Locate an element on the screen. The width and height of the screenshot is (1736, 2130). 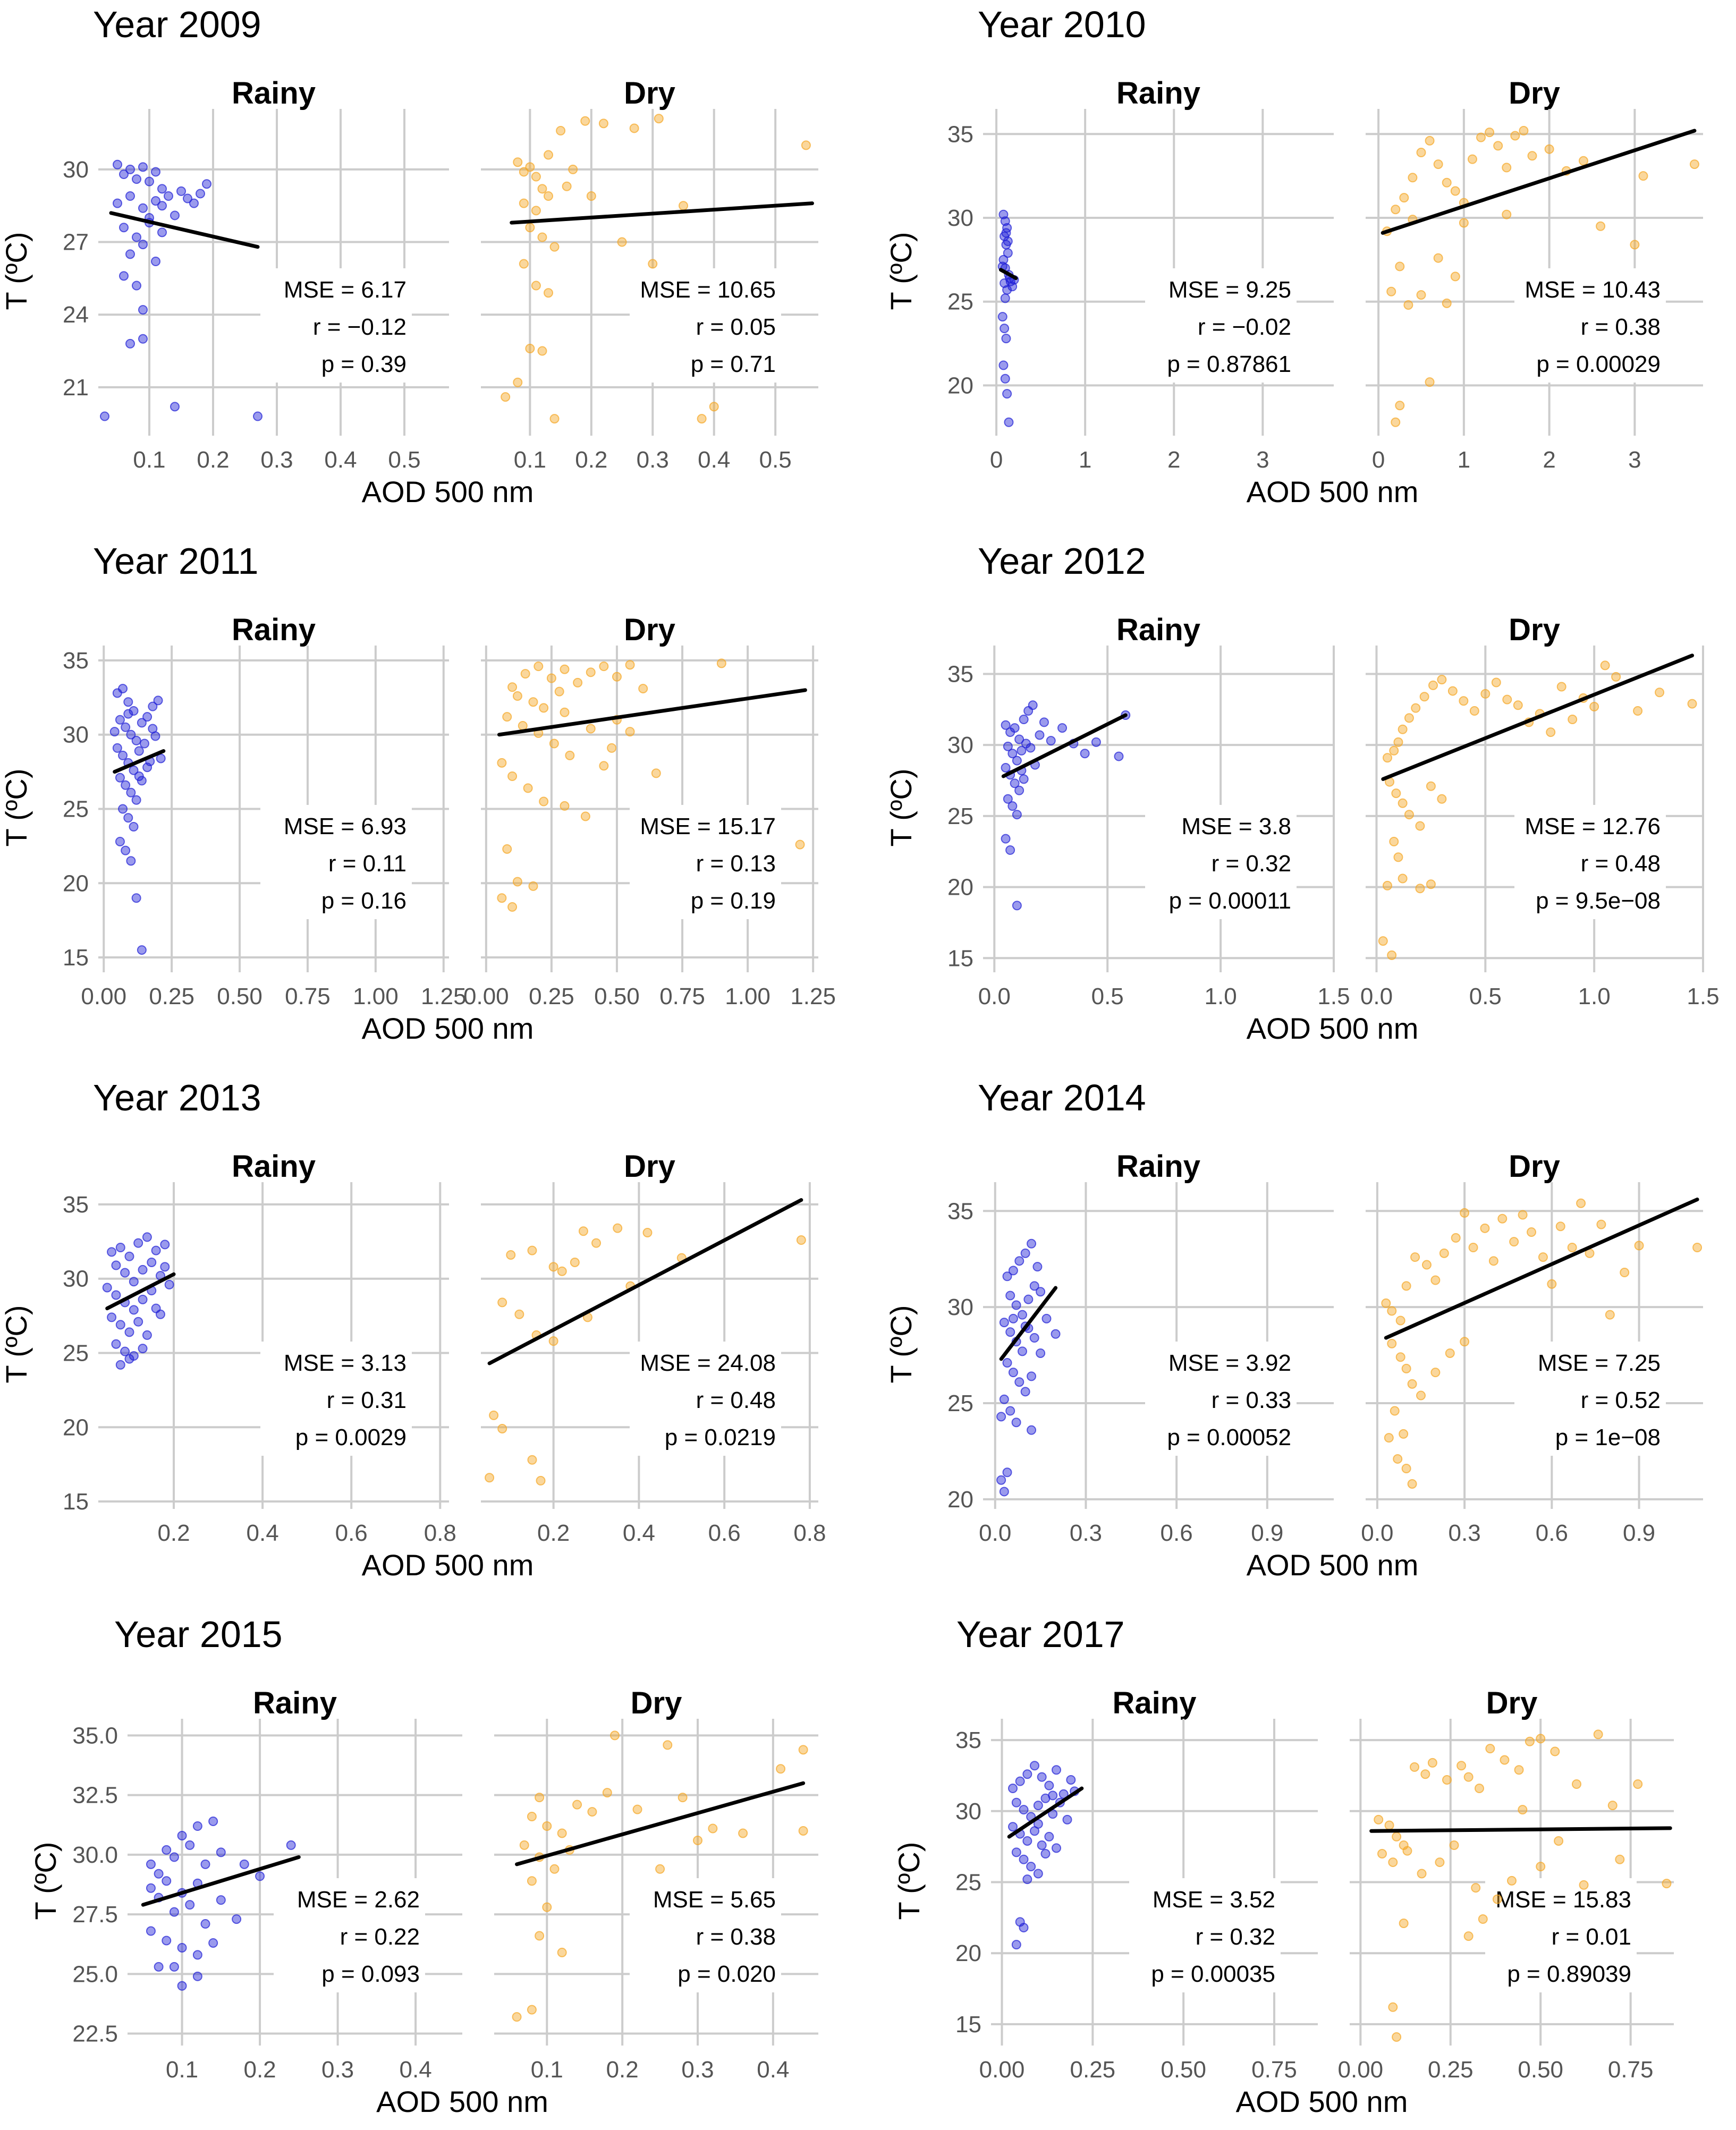
stats-line: r = −0.12 is located at coordinates (360, 327).